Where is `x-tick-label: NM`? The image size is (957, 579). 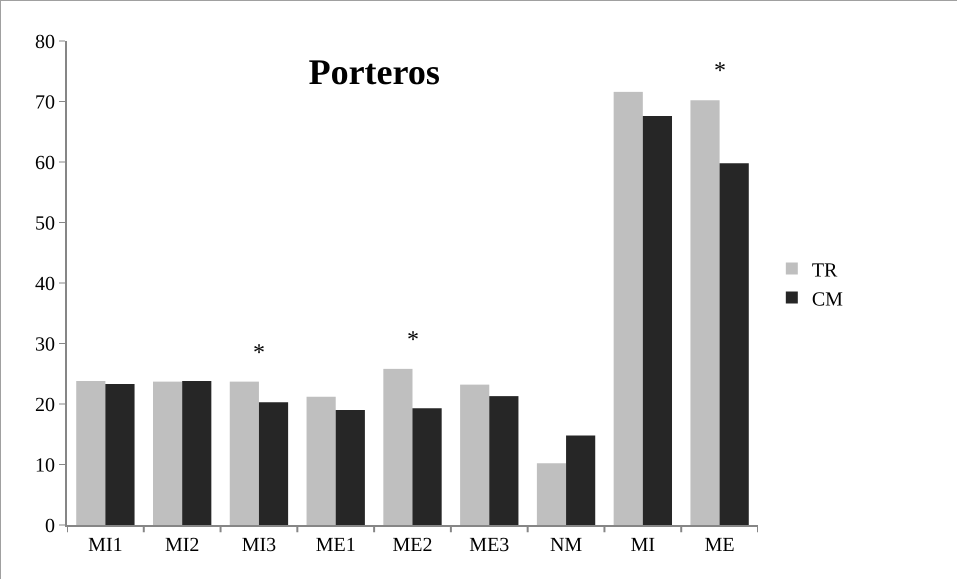 x-tick-label: NM is located at coordinates (566, 545).